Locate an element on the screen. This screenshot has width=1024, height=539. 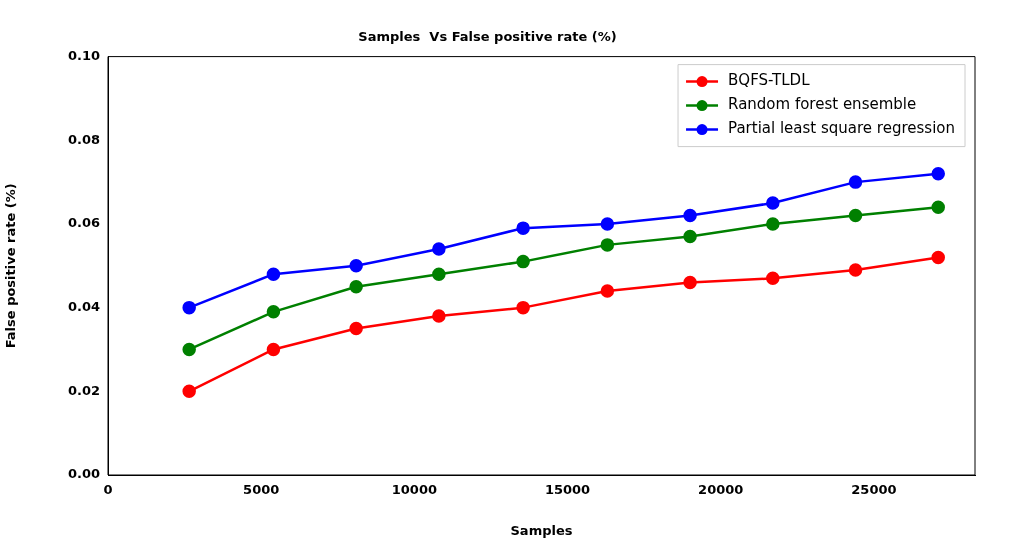
y-tick-label: 0.02 is located at coordinates (83, 390).